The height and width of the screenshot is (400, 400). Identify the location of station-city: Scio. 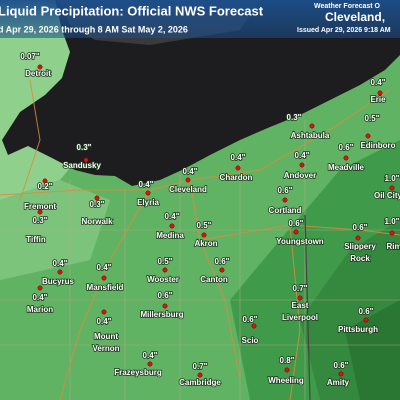
(250, 340).